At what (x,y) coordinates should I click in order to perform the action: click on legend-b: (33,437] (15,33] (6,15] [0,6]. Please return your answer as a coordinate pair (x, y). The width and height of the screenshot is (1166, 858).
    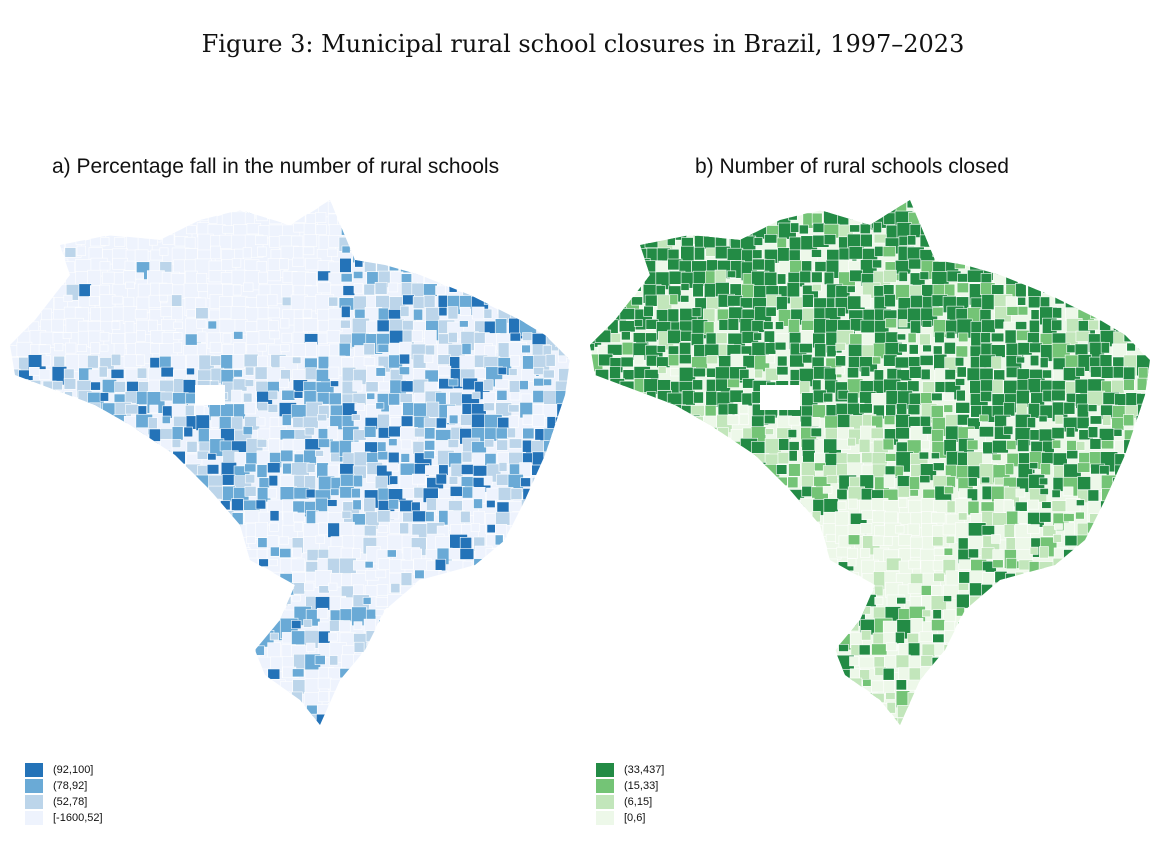
    Looking at the image, I should click on (630, 794).